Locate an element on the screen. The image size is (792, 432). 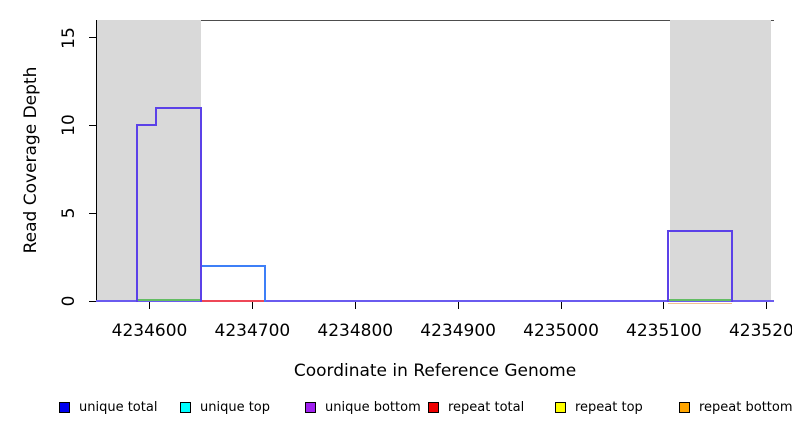
x-axis-tick-label: 4234900 is located at coordinates (458, 331).